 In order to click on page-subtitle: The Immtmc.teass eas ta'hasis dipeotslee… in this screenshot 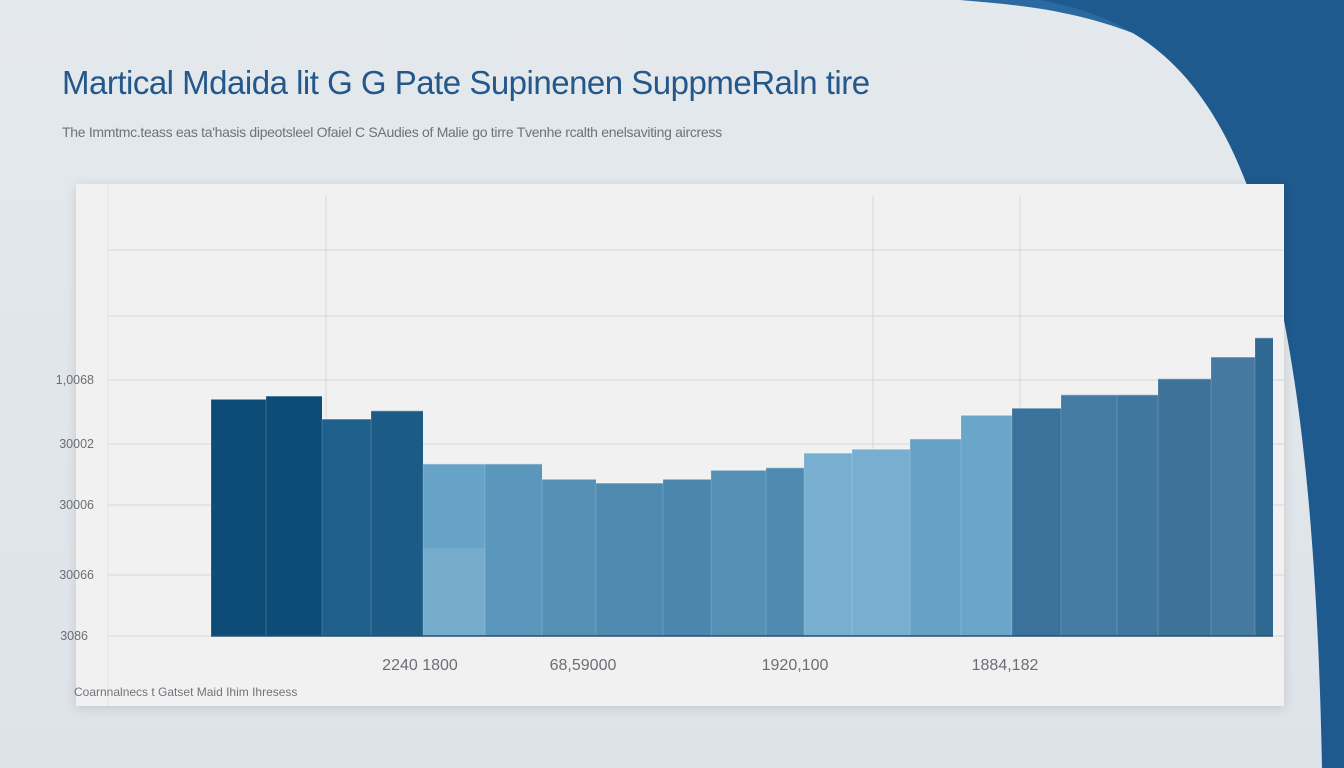, I will do `click(392, 132)`.